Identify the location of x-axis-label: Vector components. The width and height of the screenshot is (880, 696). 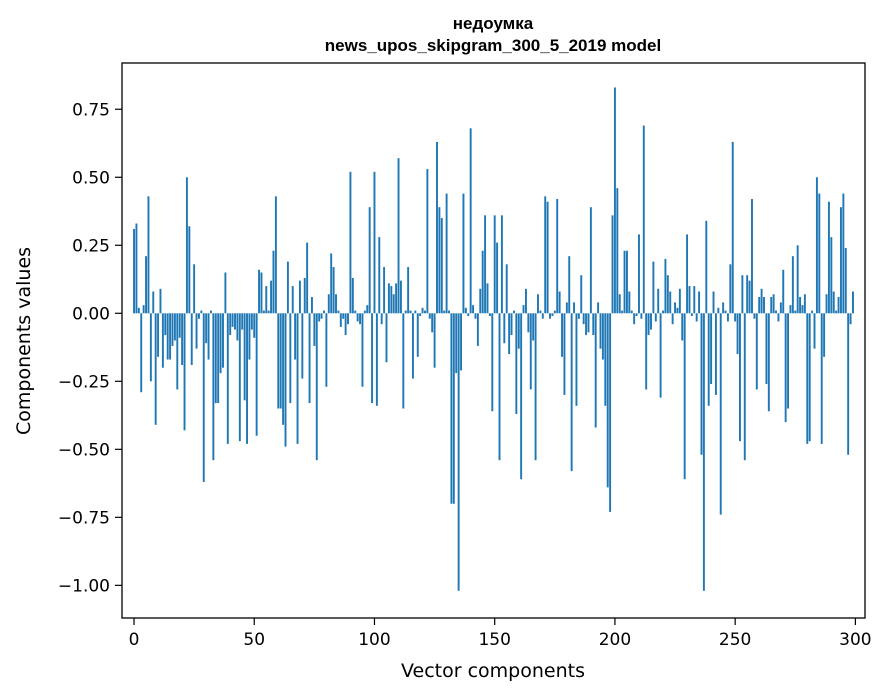
(493, 671).